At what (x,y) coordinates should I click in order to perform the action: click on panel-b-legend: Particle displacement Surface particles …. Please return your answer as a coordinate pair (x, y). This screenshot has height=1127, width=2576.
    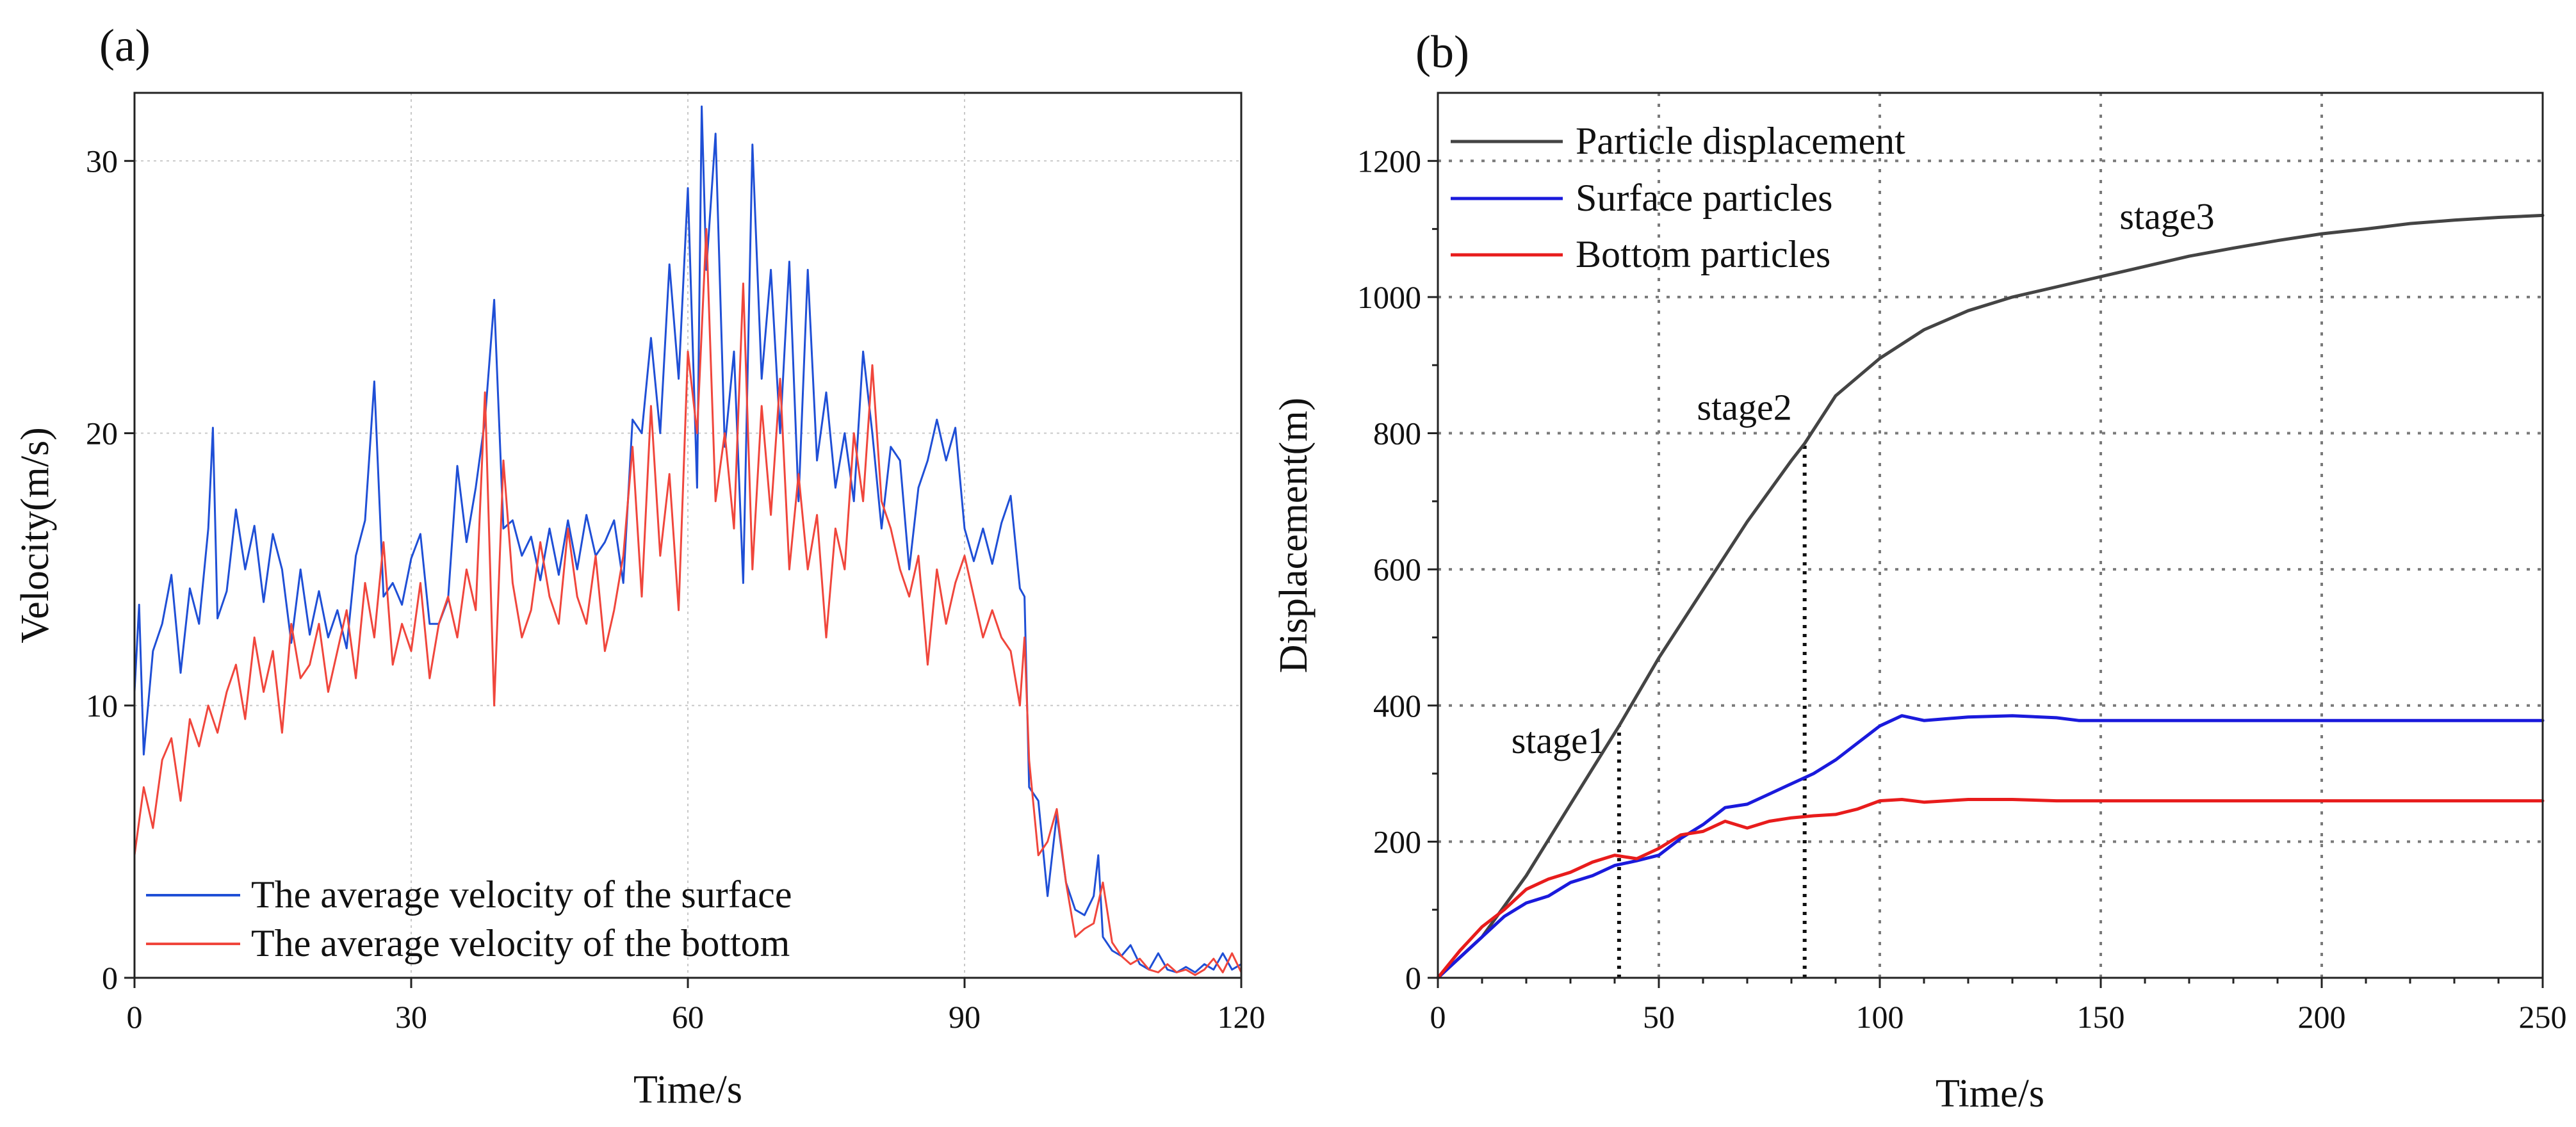
    Looking at the image, I should click on (1678, 198).